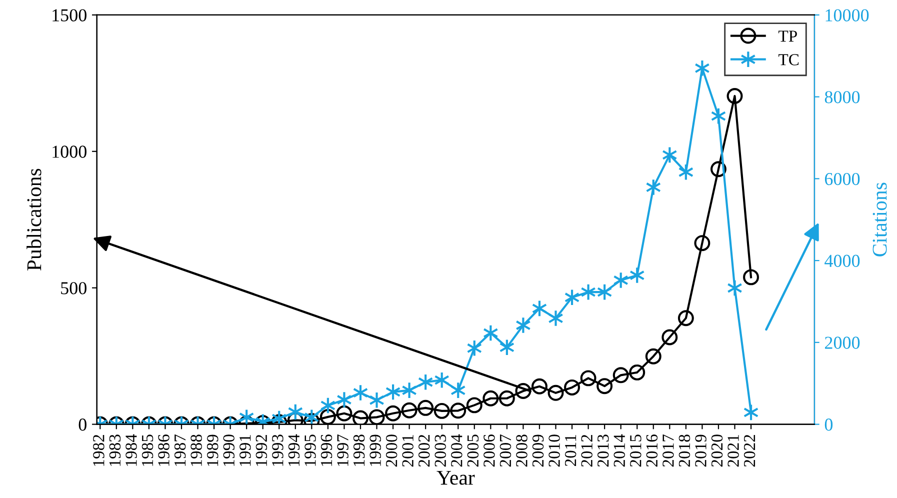 Image resolution: width=897 pixels, height=498 pixels. Describe the element at coordinates (842, 179) in the screenshot. I see `y2-tick-label: 6000` at that location.